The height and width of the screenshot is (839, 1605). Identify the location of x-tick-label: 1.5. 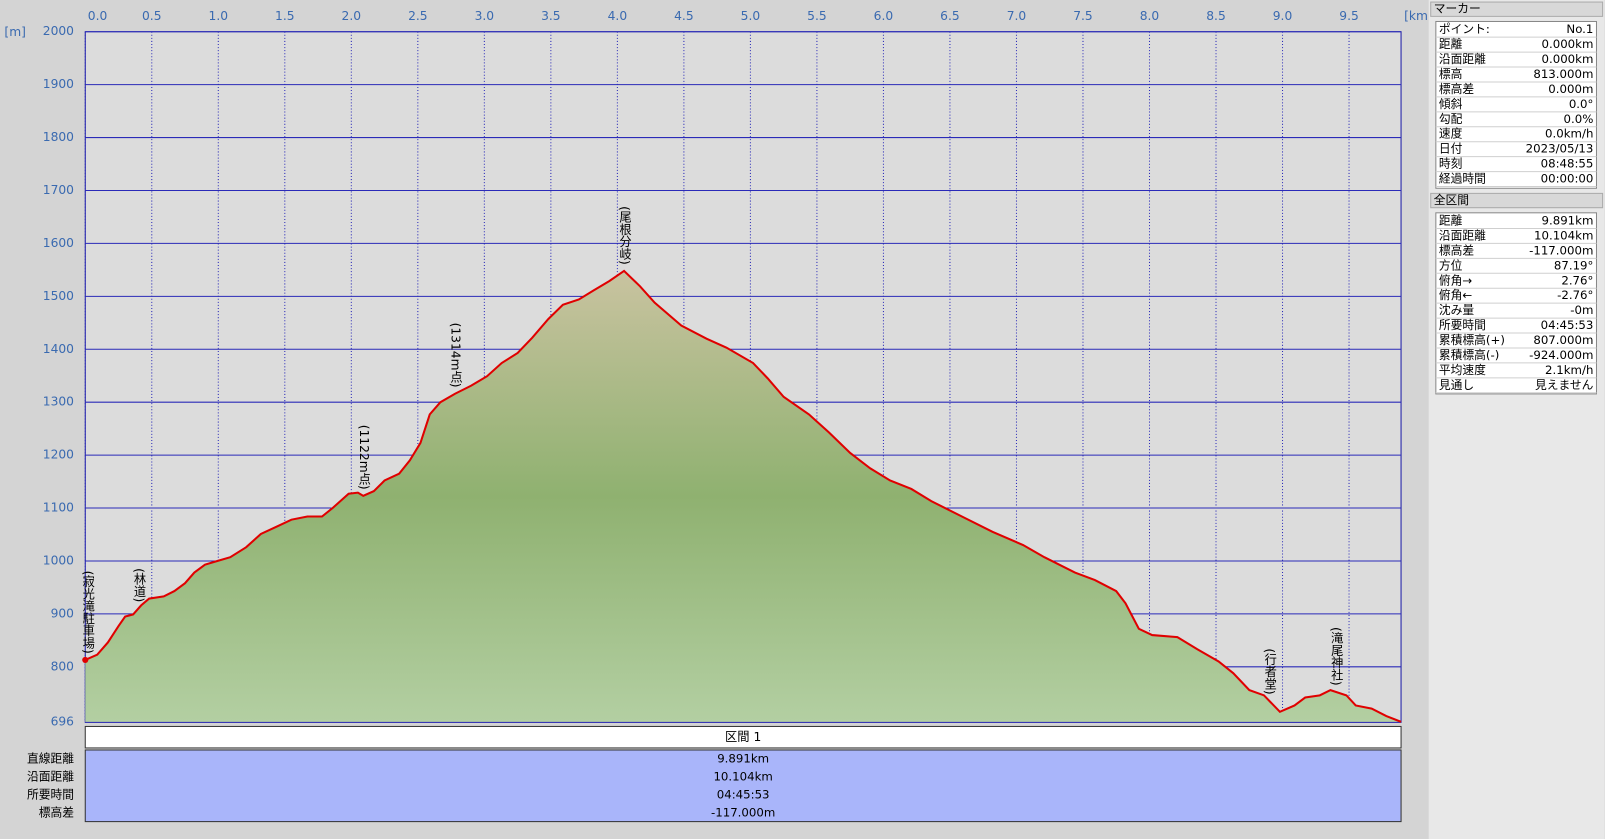
(285, 16).